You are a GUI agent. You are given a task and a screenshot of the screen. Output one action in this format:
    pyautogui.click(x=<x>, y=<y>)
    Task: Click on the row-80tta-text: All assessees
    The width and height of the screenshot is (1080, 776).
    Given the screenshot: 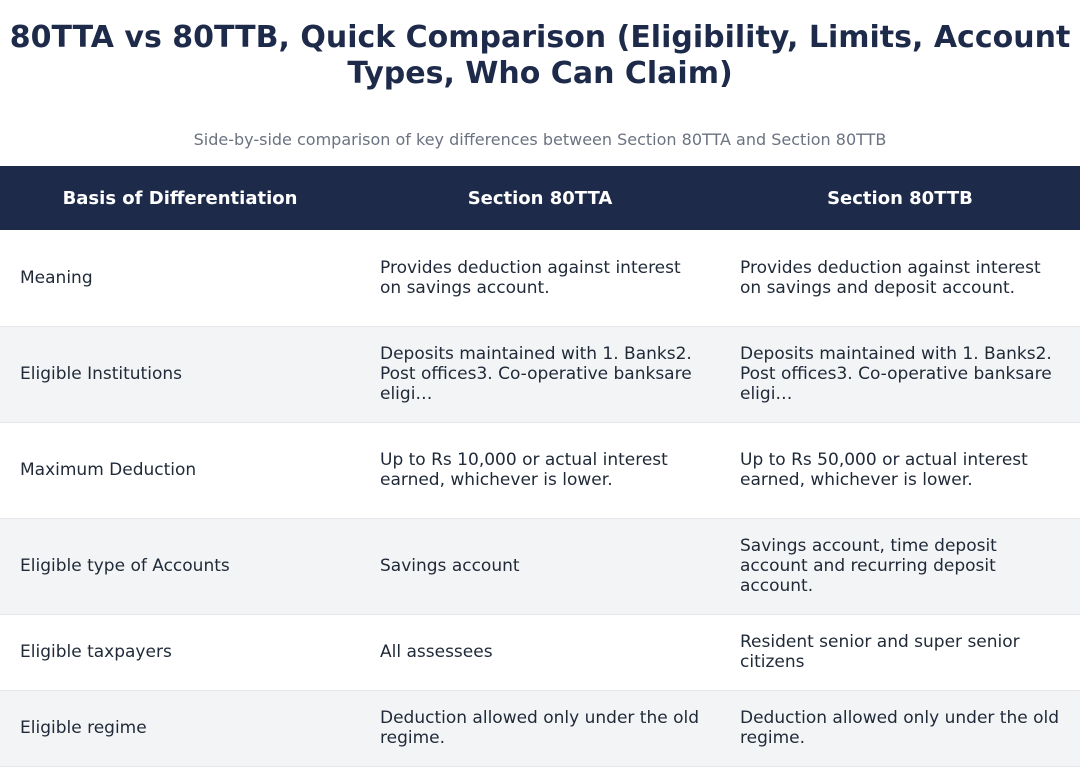 What is the action you would take?
    pyautogui.click(x=436, y=652)
    